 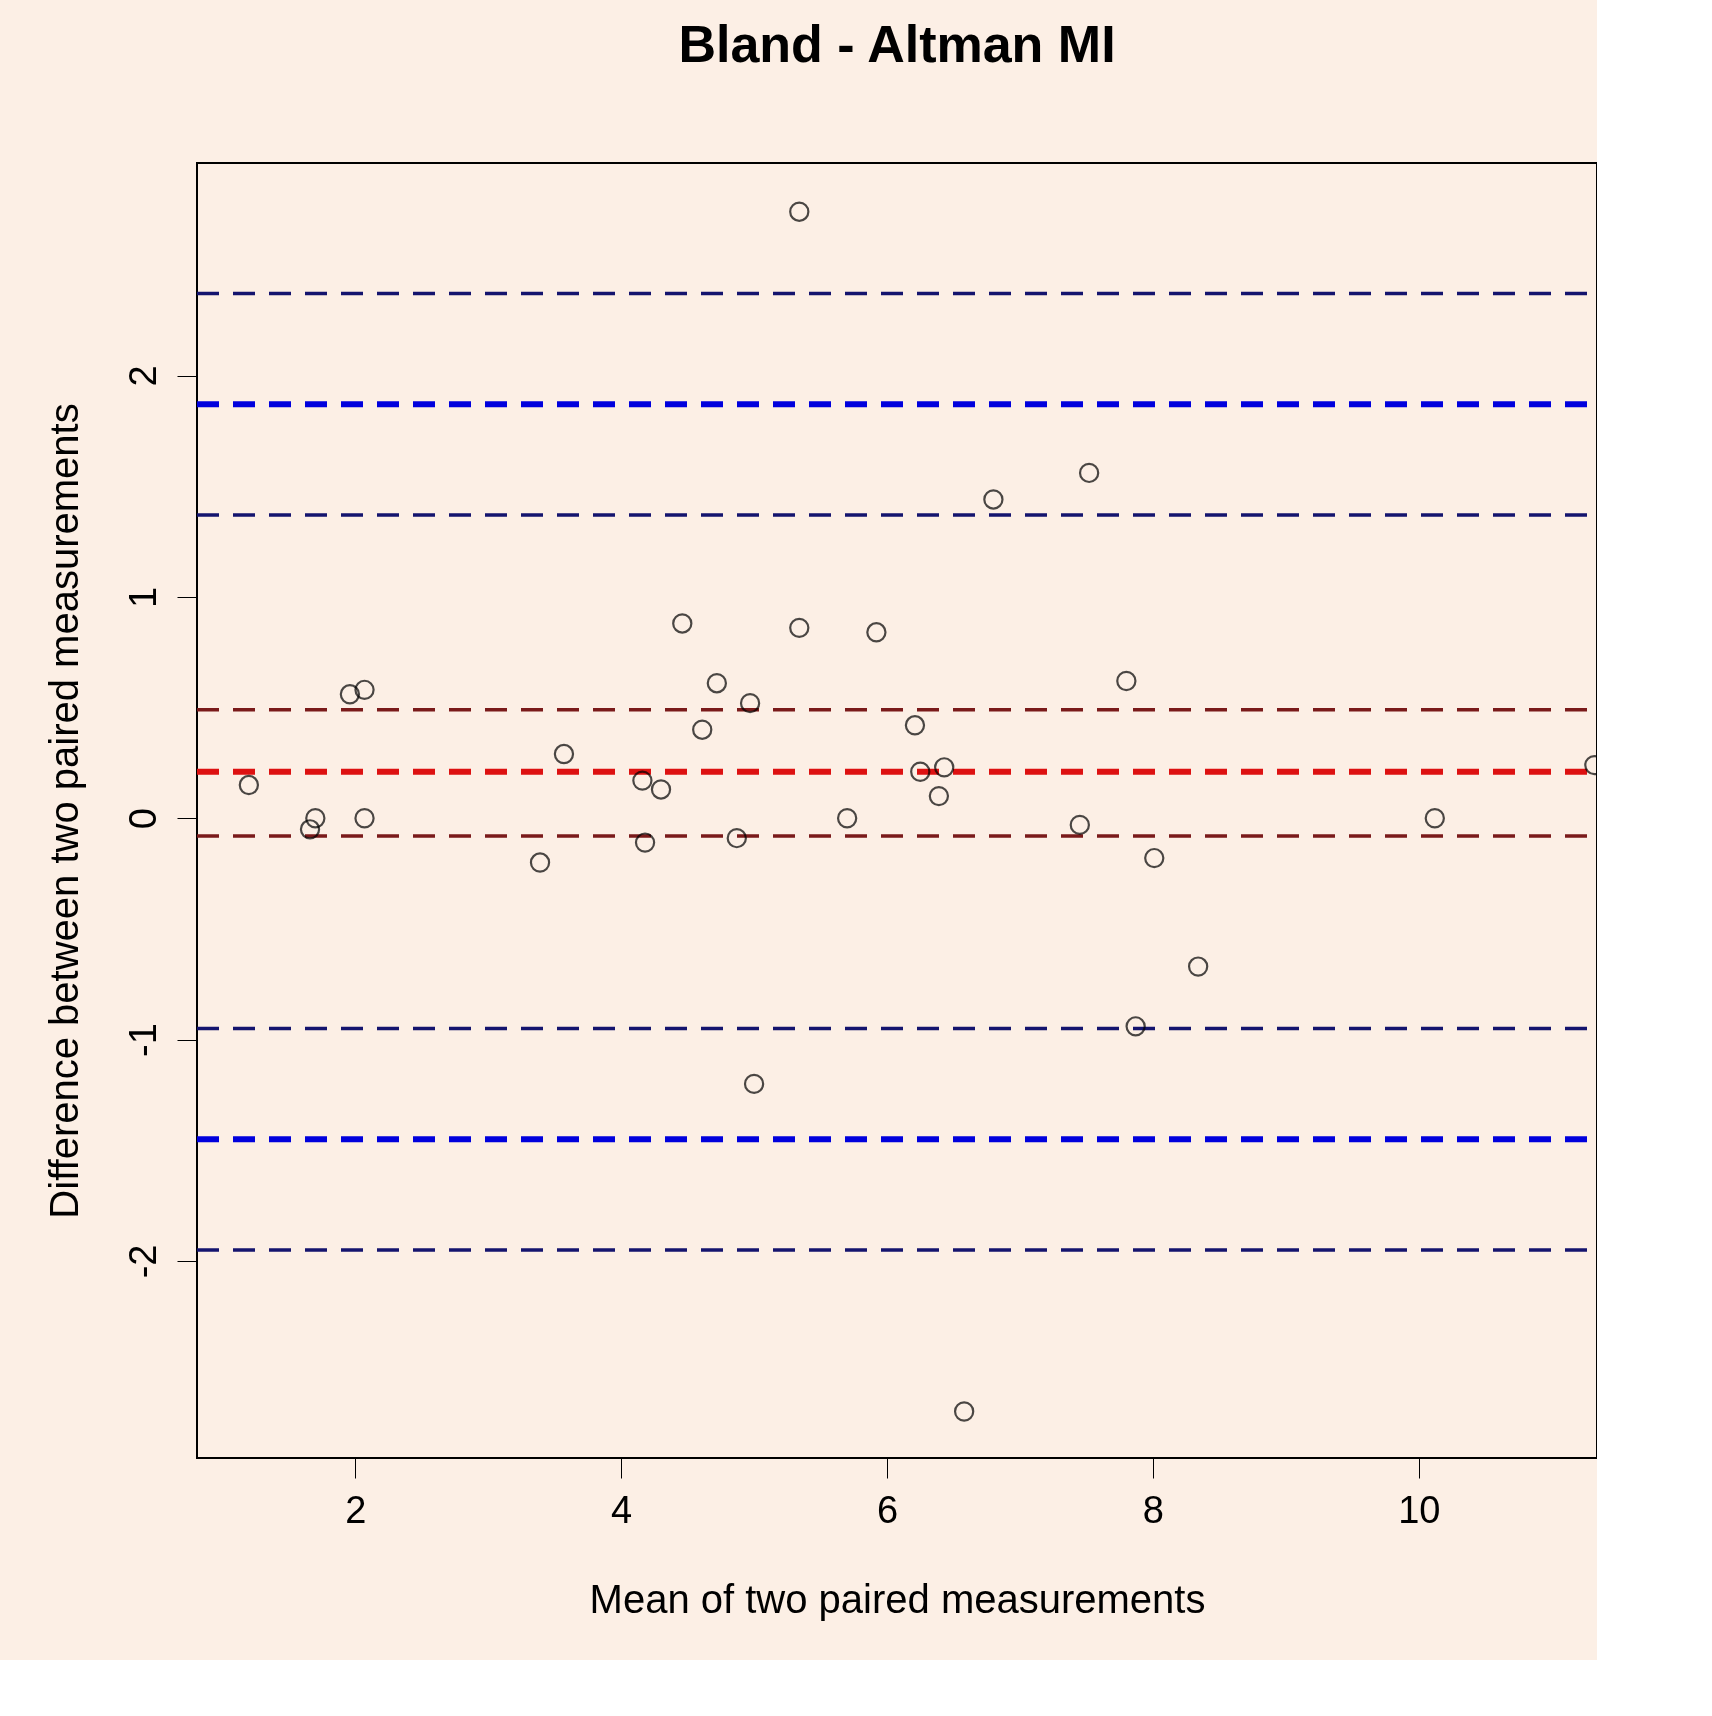 I want to click on x-axis-title: Mean of two paired measurements, so click(x=897, y=1598).